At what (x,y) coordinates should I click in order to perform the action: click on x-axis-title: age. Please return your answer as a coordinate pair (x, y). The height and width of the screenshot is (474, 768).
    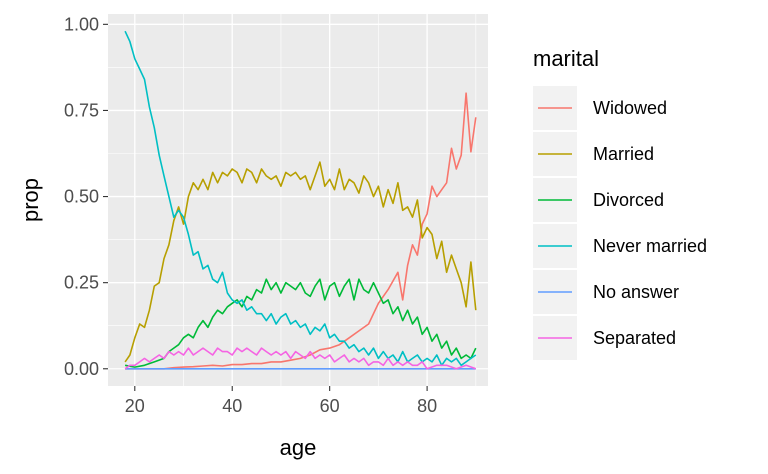
    Looking at the image, I should click on (298, 447).